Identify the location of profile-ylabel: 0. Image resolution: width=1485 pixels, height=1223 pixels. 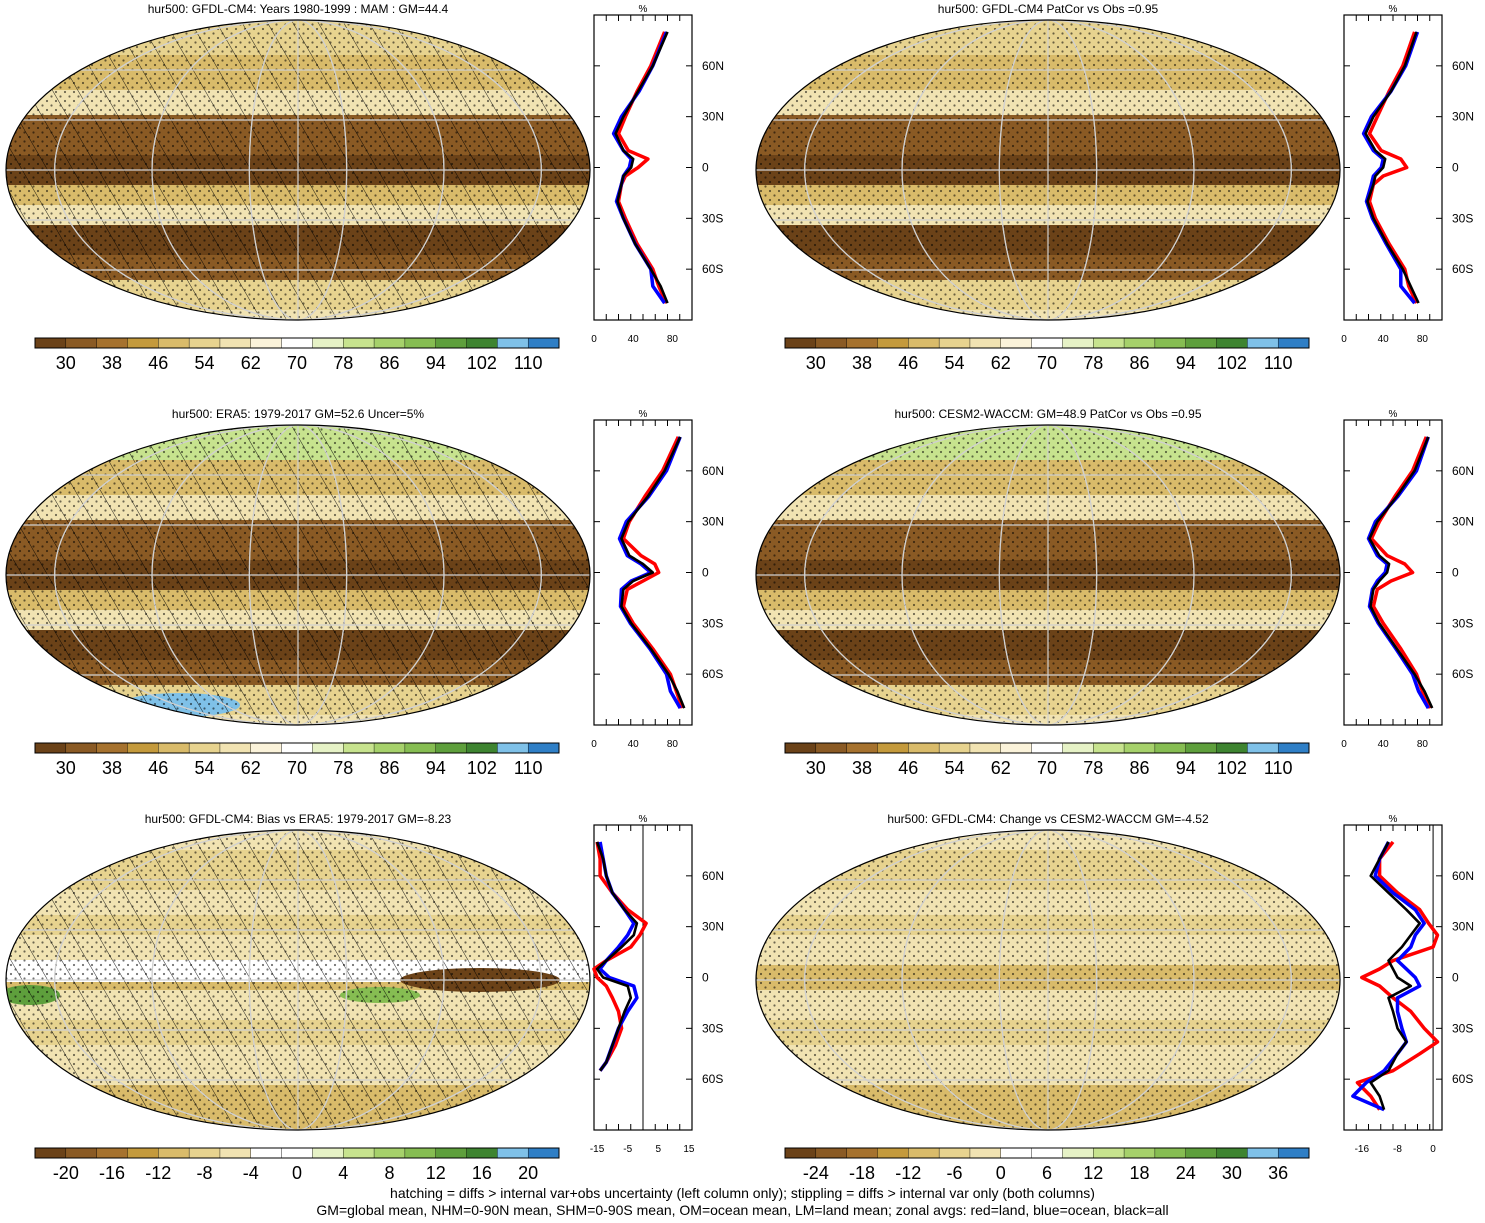
(705, 168).